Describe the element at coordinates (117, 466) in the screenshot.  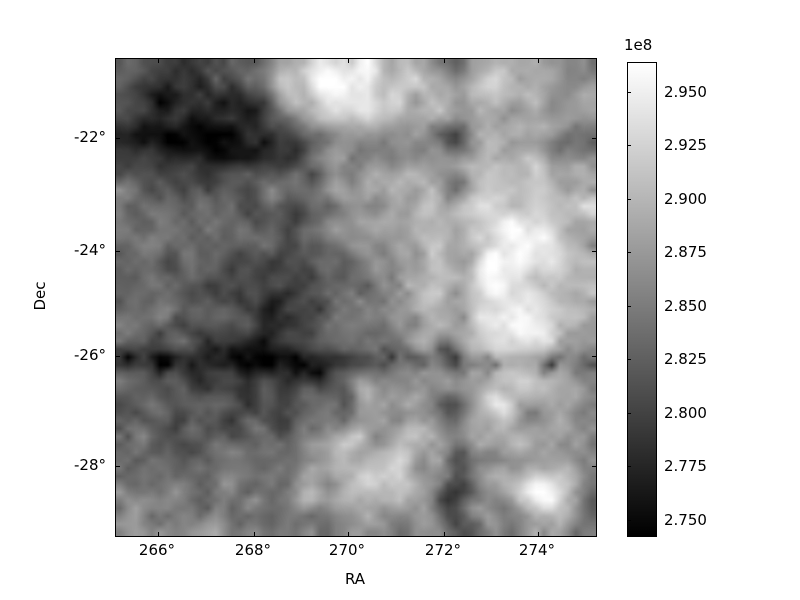
I see `ytick-m28` at that location.